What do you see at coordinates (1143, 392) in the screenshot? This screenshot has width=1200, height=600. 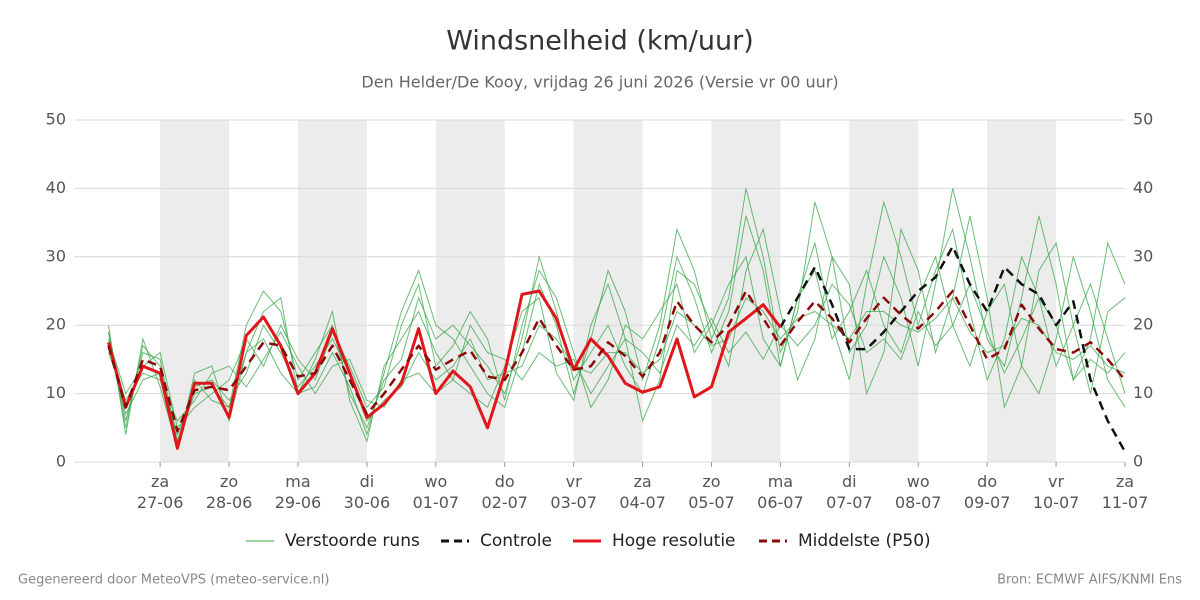 I see `y2-tick-label: 10` at bounding box center [1143, 392].